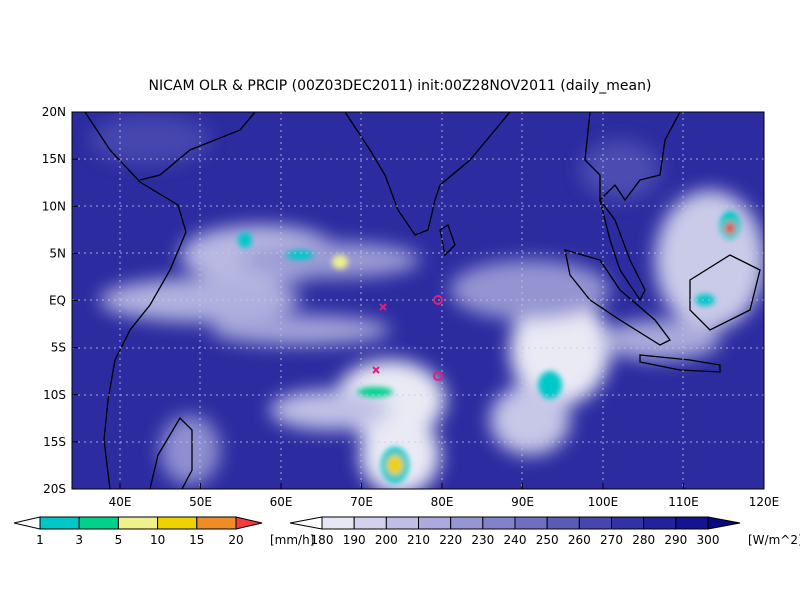  I want to click on colorbar-label: 15, so click(196, 540).